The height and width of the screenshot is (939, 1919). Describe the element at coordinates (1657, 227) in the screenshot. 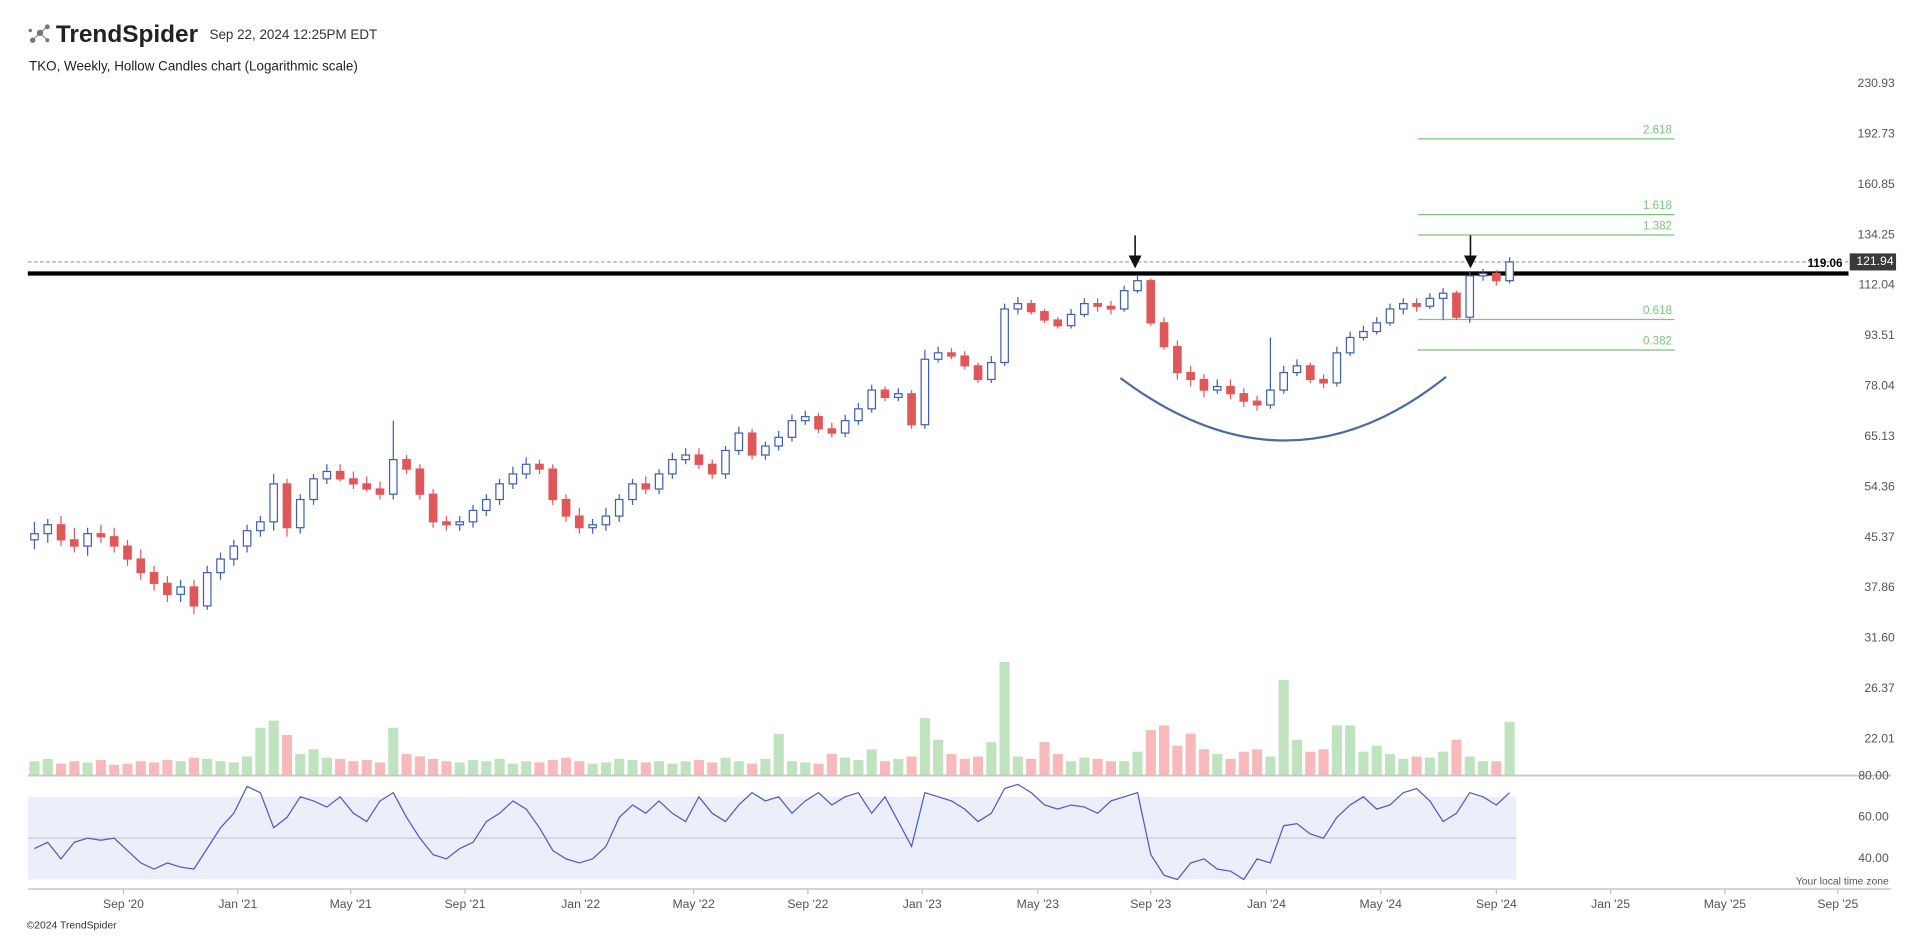

I see `fib-label: 1.382` at that location.